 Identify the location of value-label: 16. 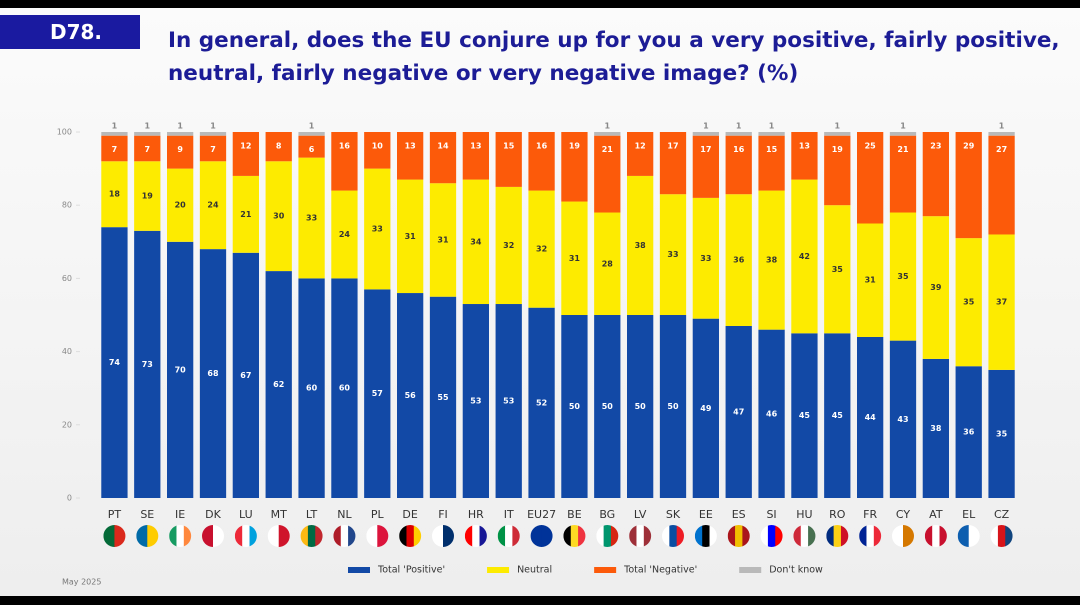
(542, 146).